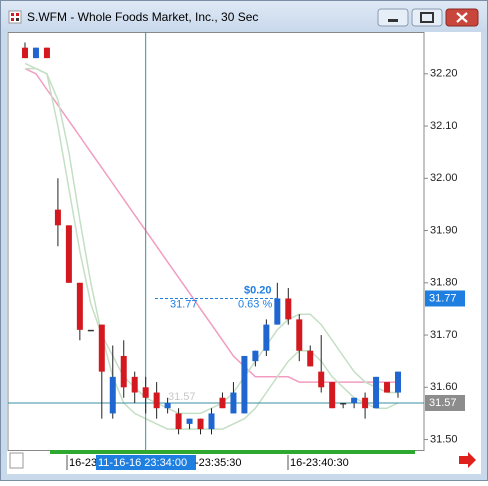  What do you see at coordinates (142, 463) in the screenshot?
I see `time-cursor-label: 11-16-16 23:34:00` at bounding box center [142, 463].